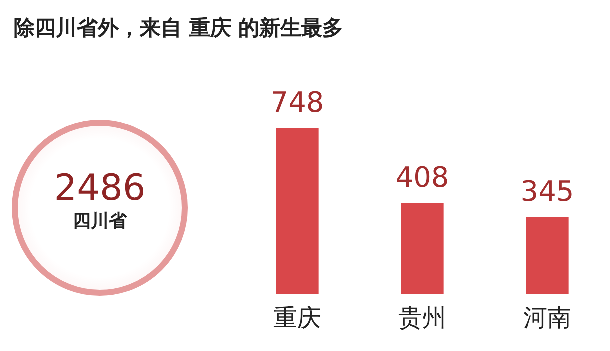  I want to click on data-label: 345, so click(547, 191).